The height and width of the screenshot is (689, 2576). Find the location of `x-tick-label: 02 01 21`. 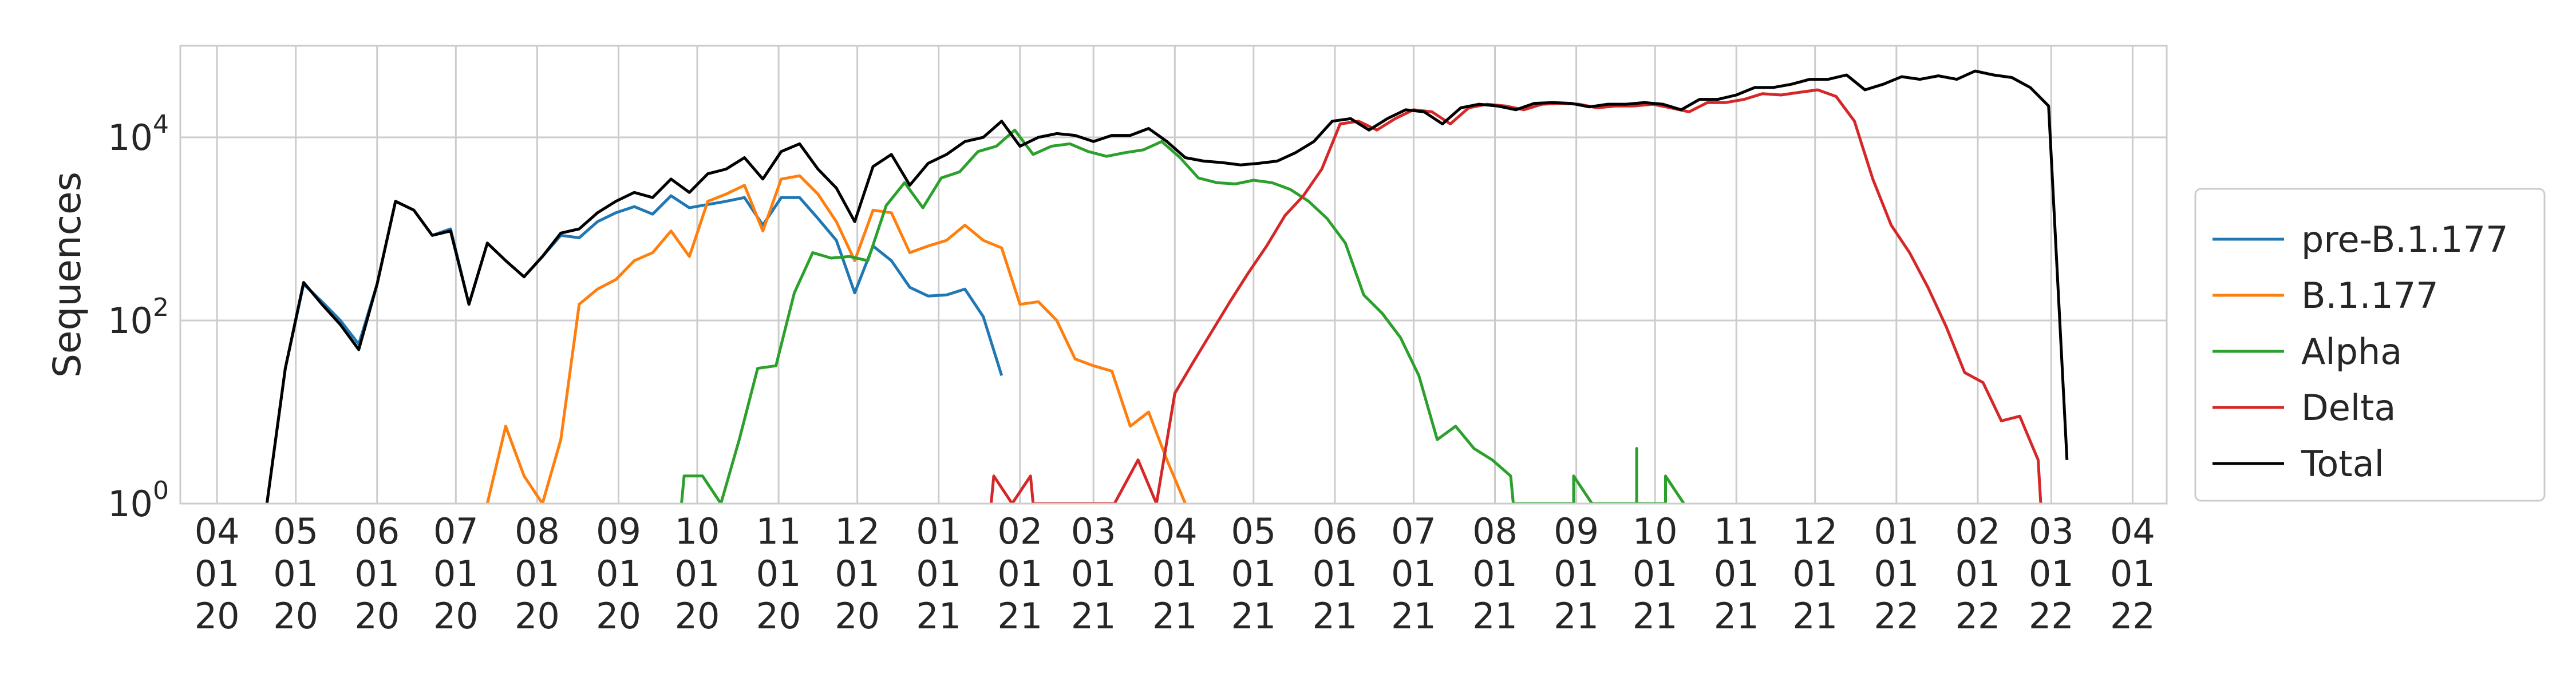

x-tick-label: 02 01 21 is located at coordinates (1019, 573).